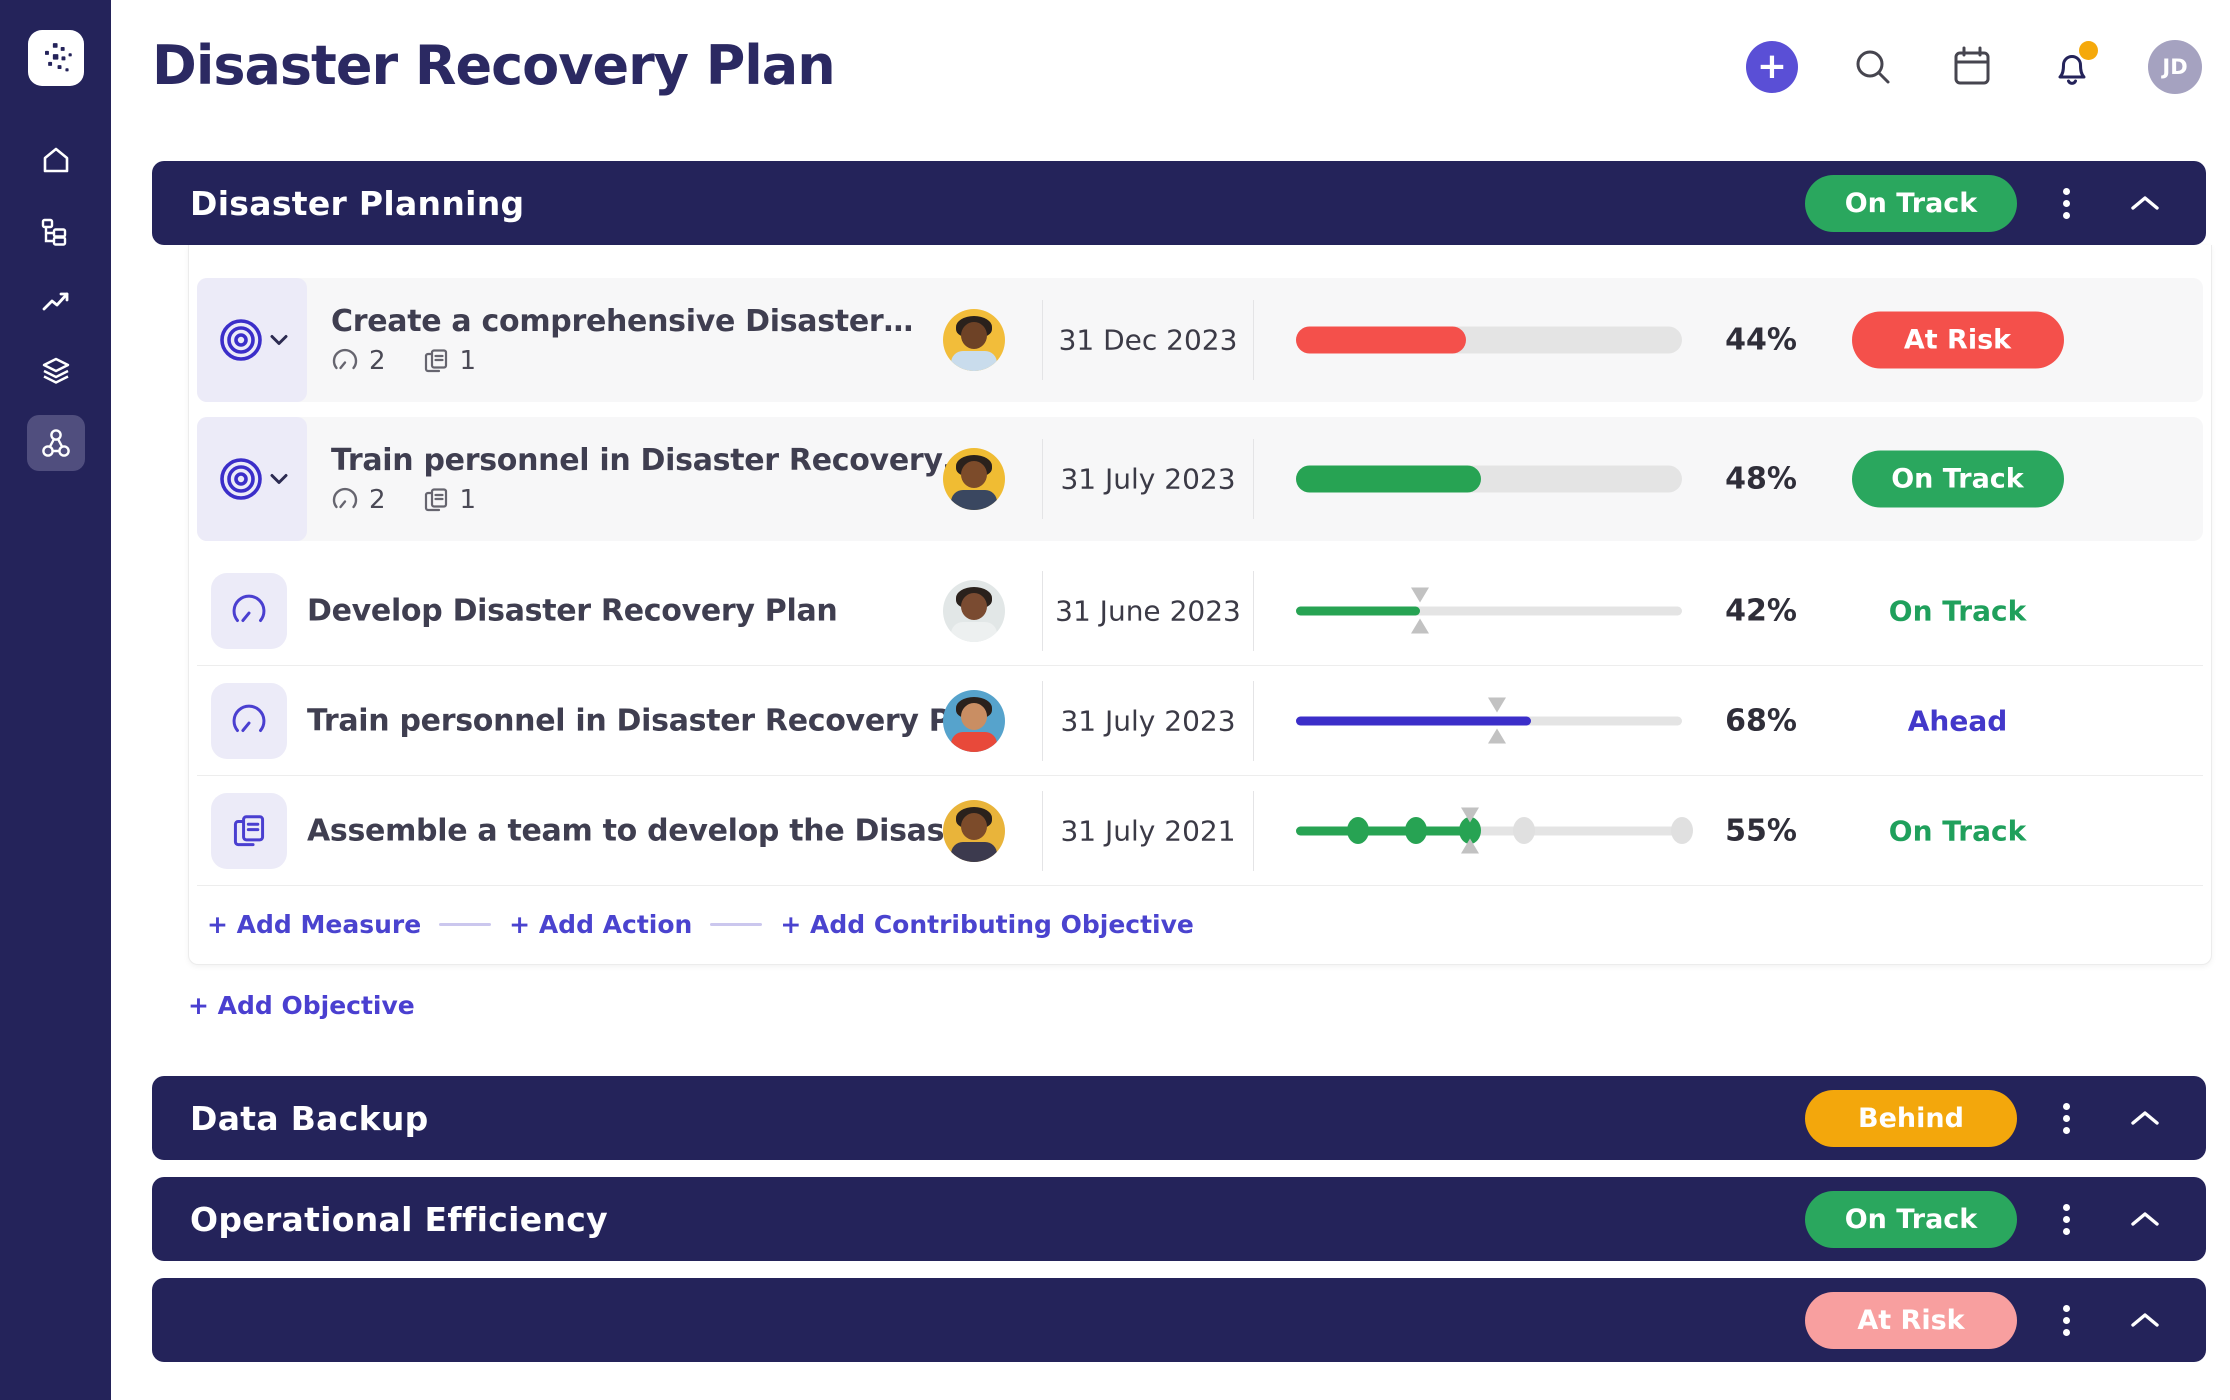  I want to click on milestone-progress, so click(1494, 830).